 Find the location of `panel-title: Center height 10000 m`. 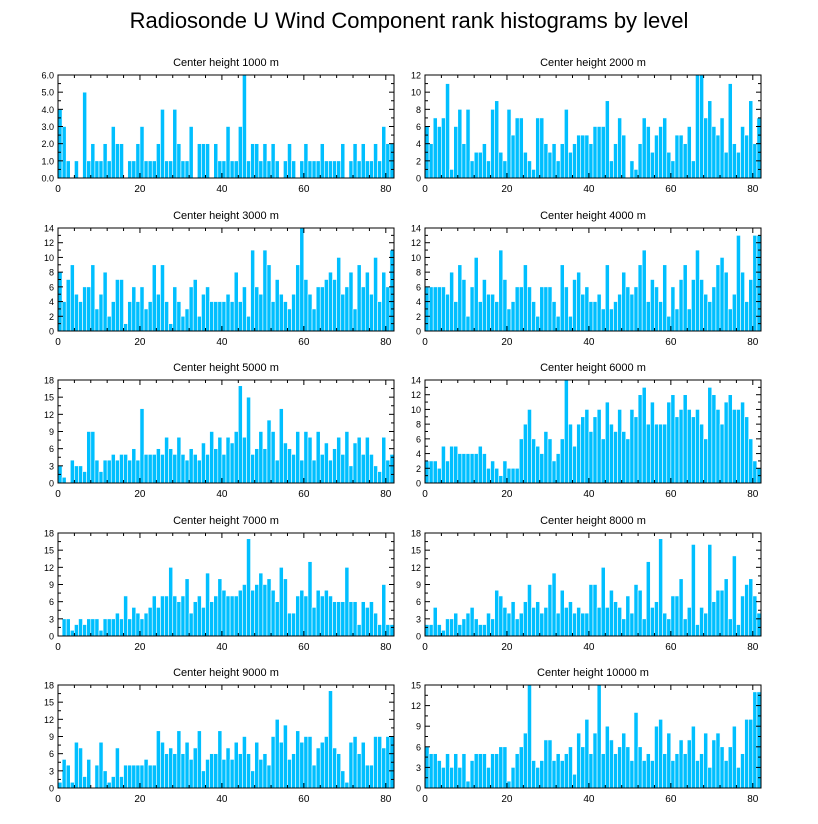

panel-title: Center height 10000 m is located at coordinates (593, 673).